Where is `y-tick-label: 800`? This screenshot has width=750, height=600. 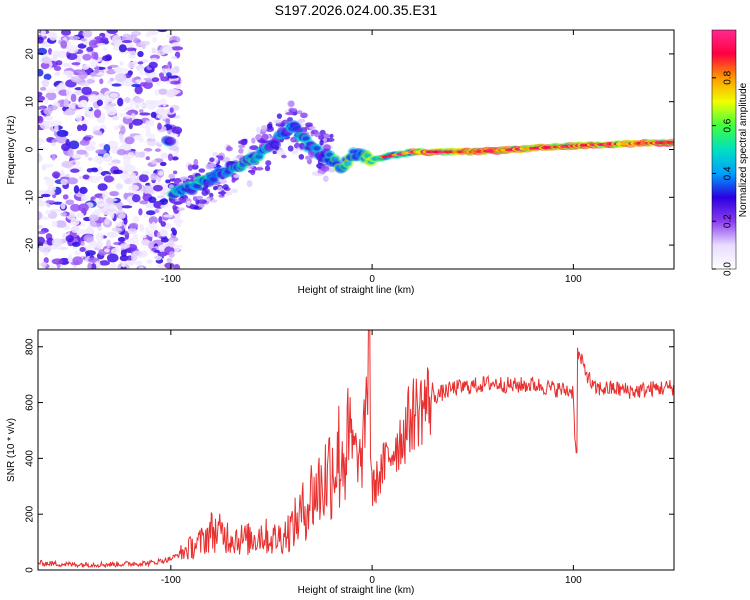
y-tick-label: 800 is located at coordinates (30, 346).